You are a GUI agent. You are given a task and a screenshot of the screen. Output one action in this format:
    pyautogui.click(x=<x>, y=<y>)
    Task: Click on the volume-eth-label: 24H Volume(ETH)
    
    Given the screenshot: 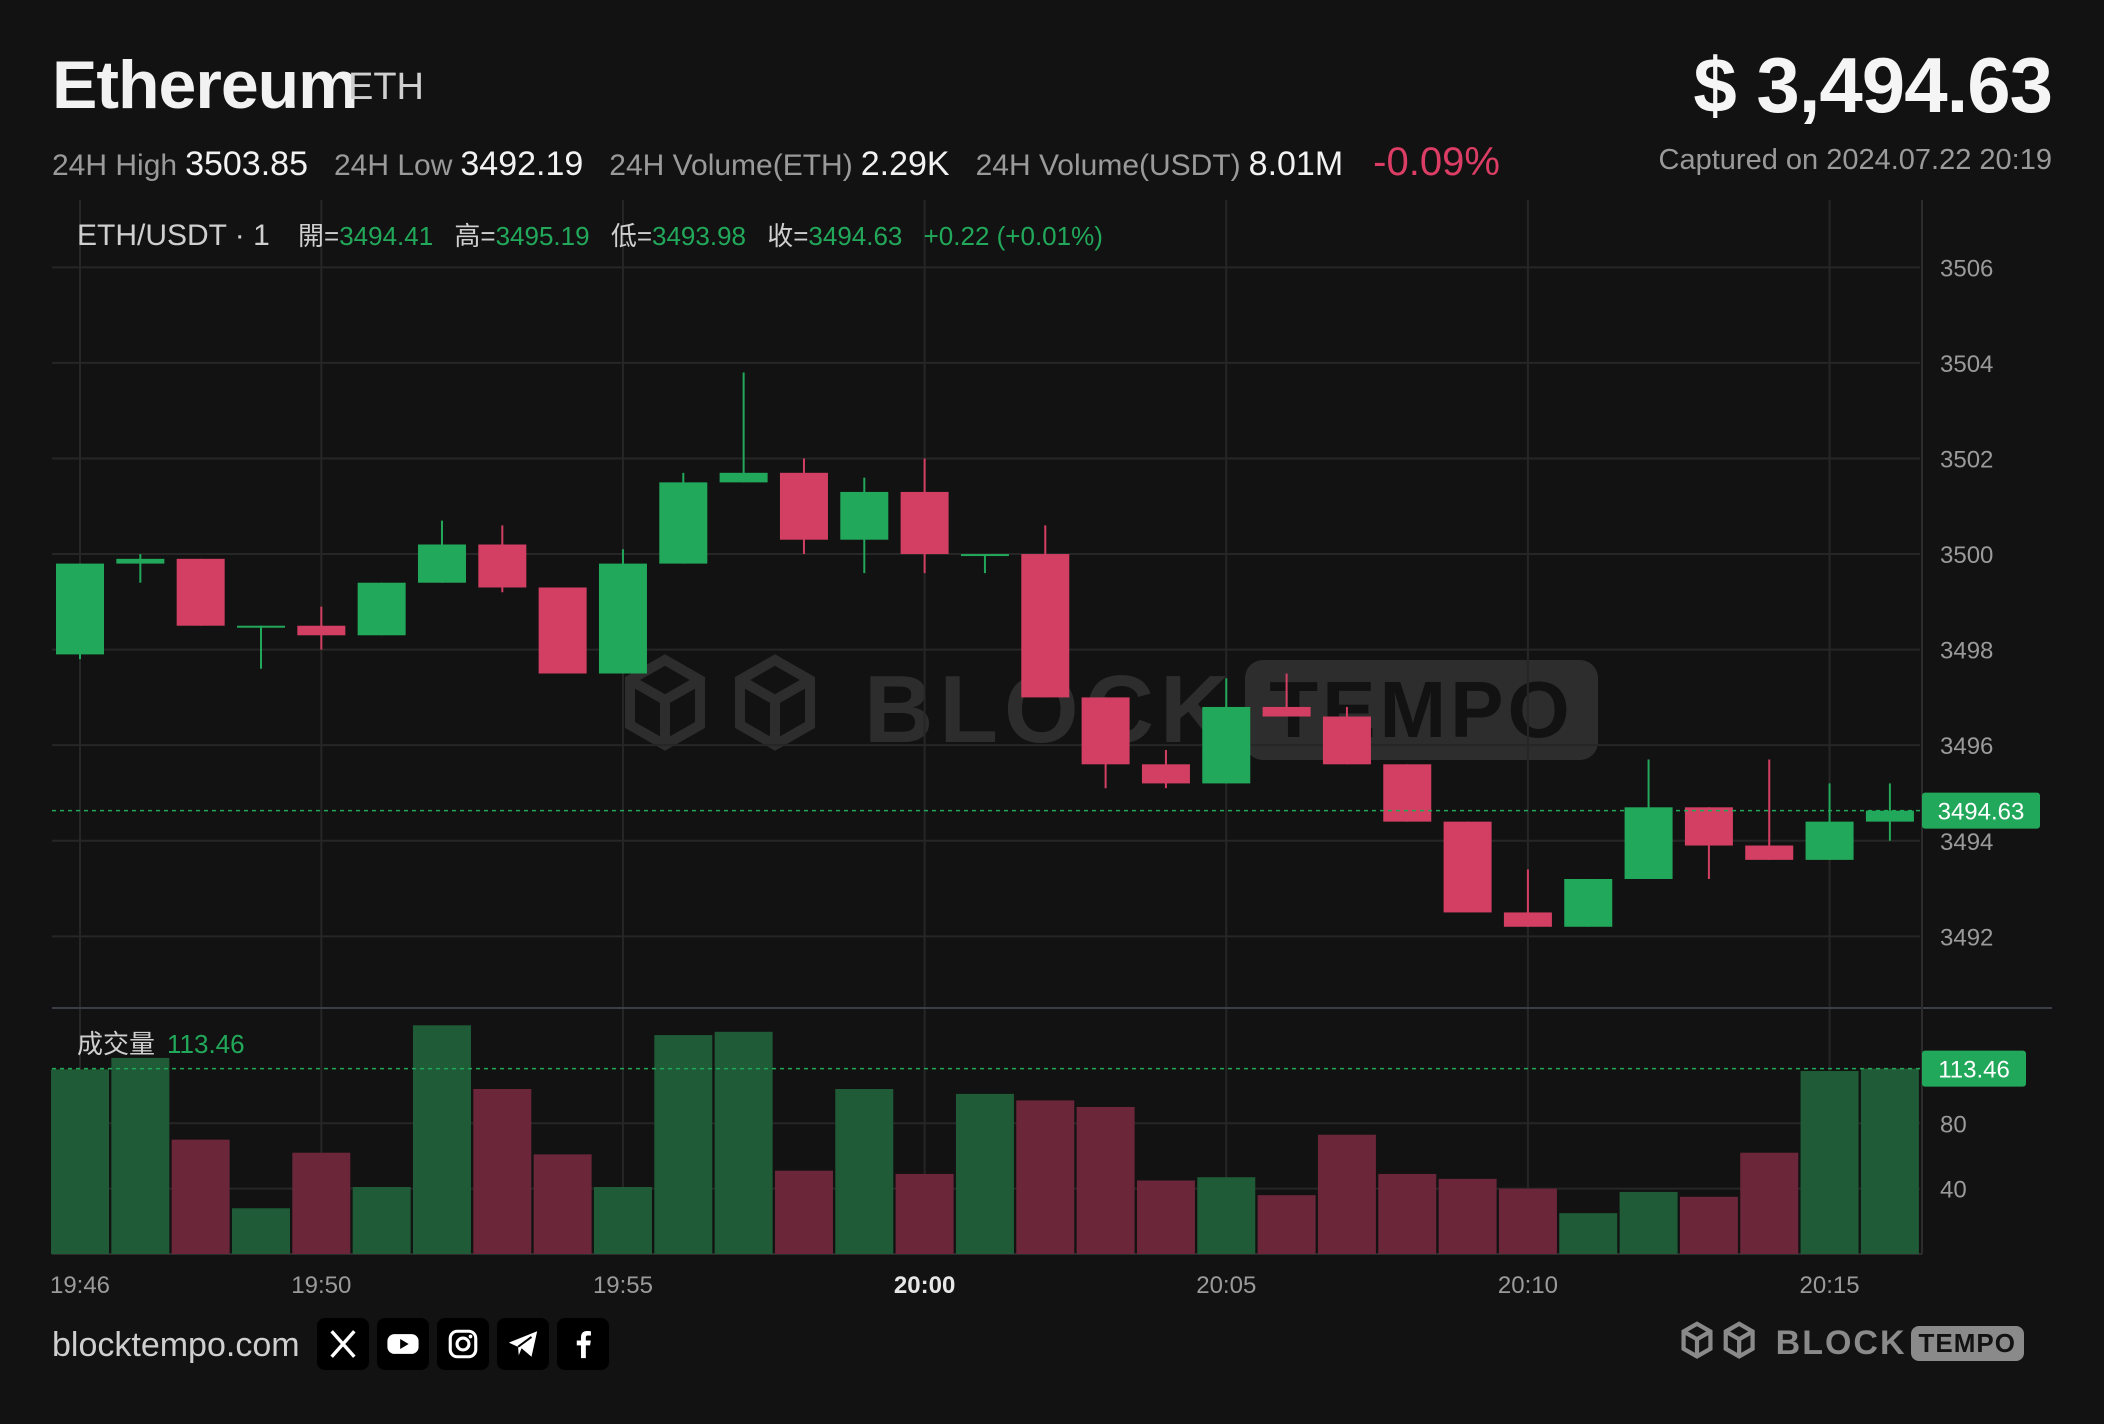 What is the action you would take?
    pyautogui.click(x=731, y=165)
    